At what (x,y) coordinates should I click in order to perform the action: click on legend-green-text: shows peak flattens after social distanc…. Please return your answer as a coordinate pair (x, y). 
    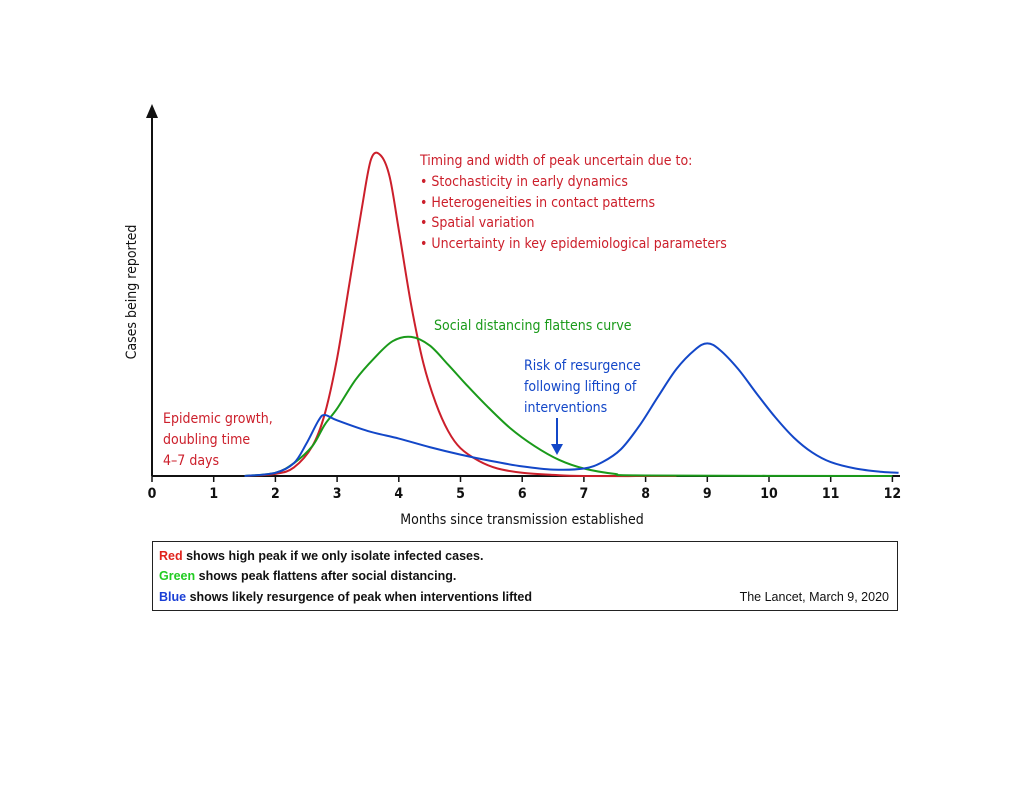
    Looking at the image, I should click on (326, 576).